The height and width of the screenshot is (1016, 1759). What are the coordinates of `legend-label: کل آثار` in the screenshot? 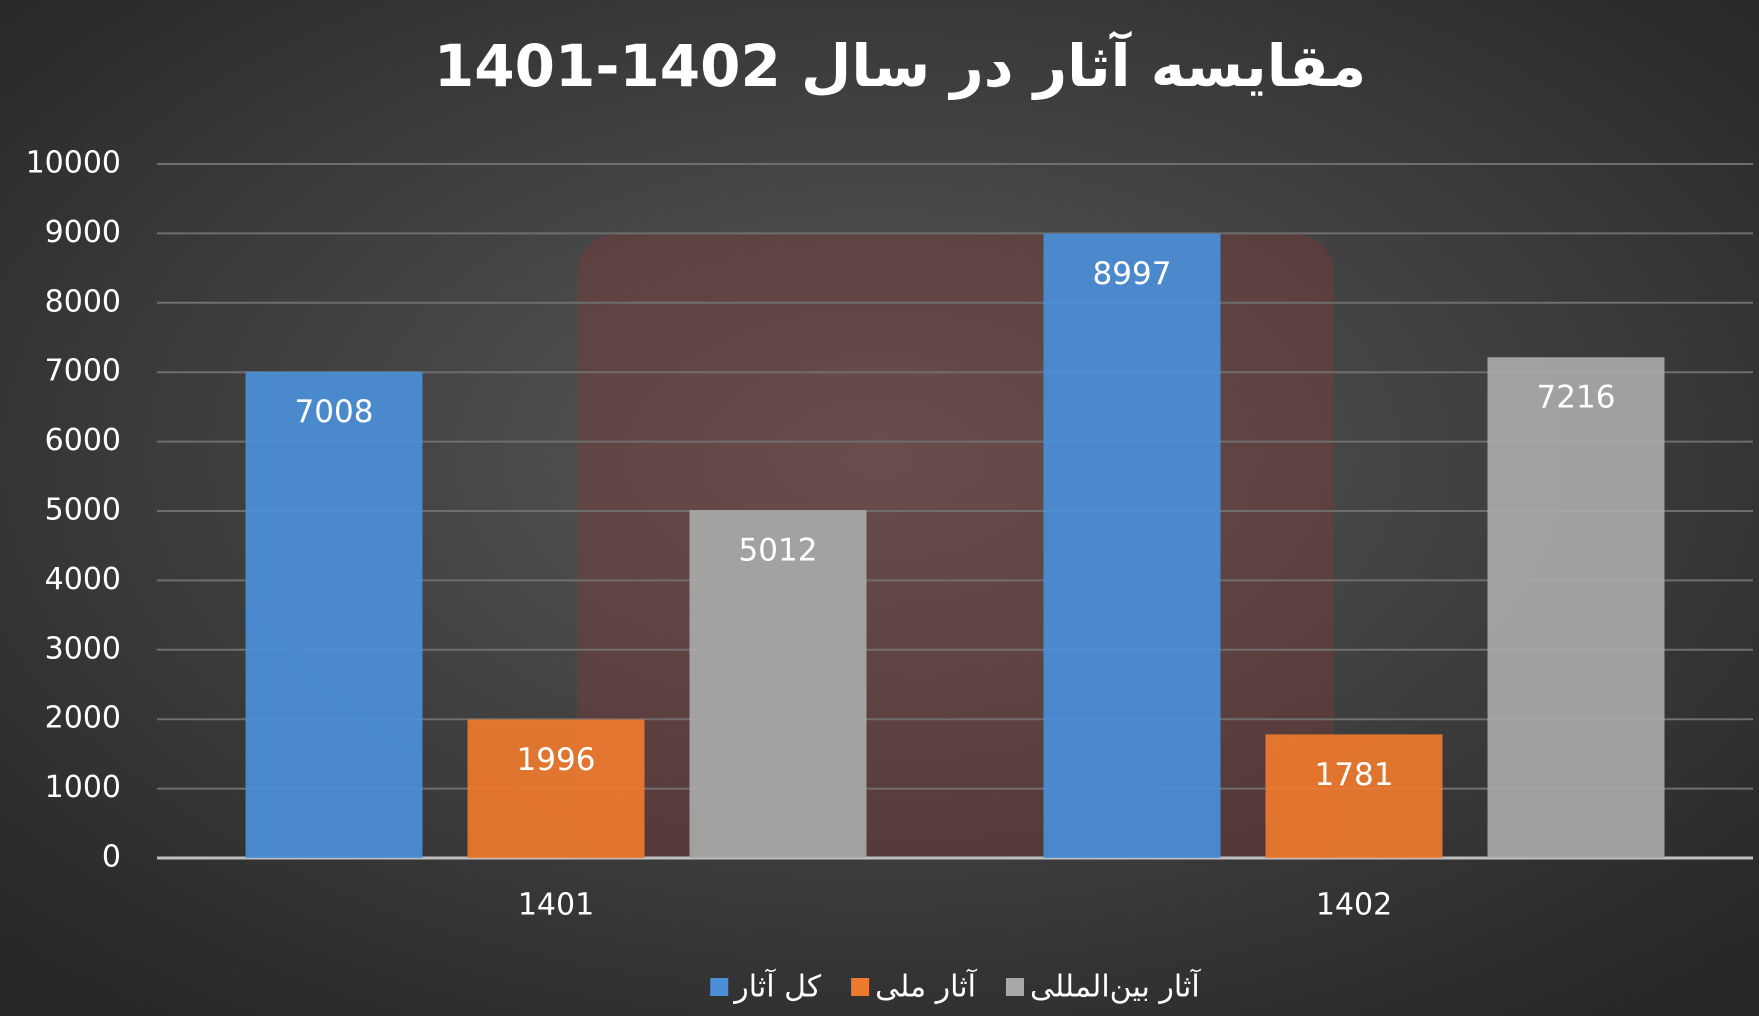 It's located at (777, 987).